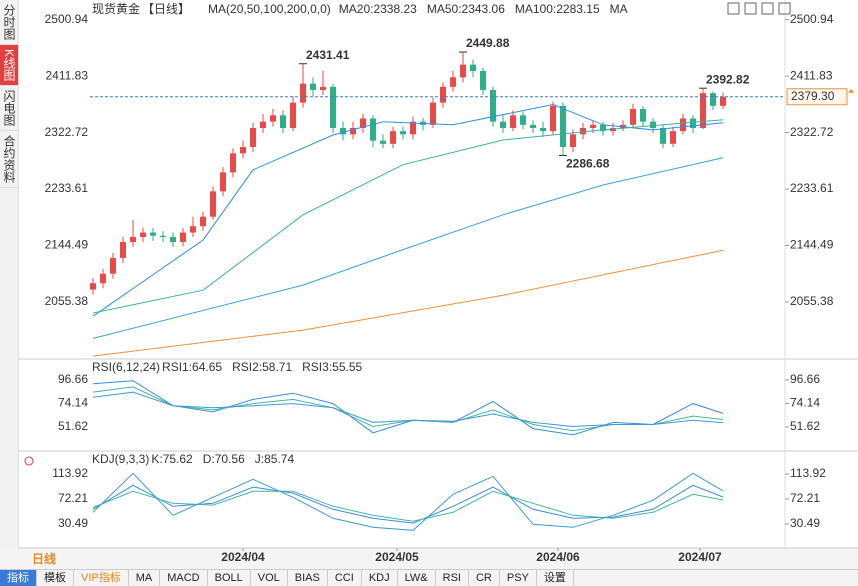  I want to click on settings-icon, so click(29, 461).